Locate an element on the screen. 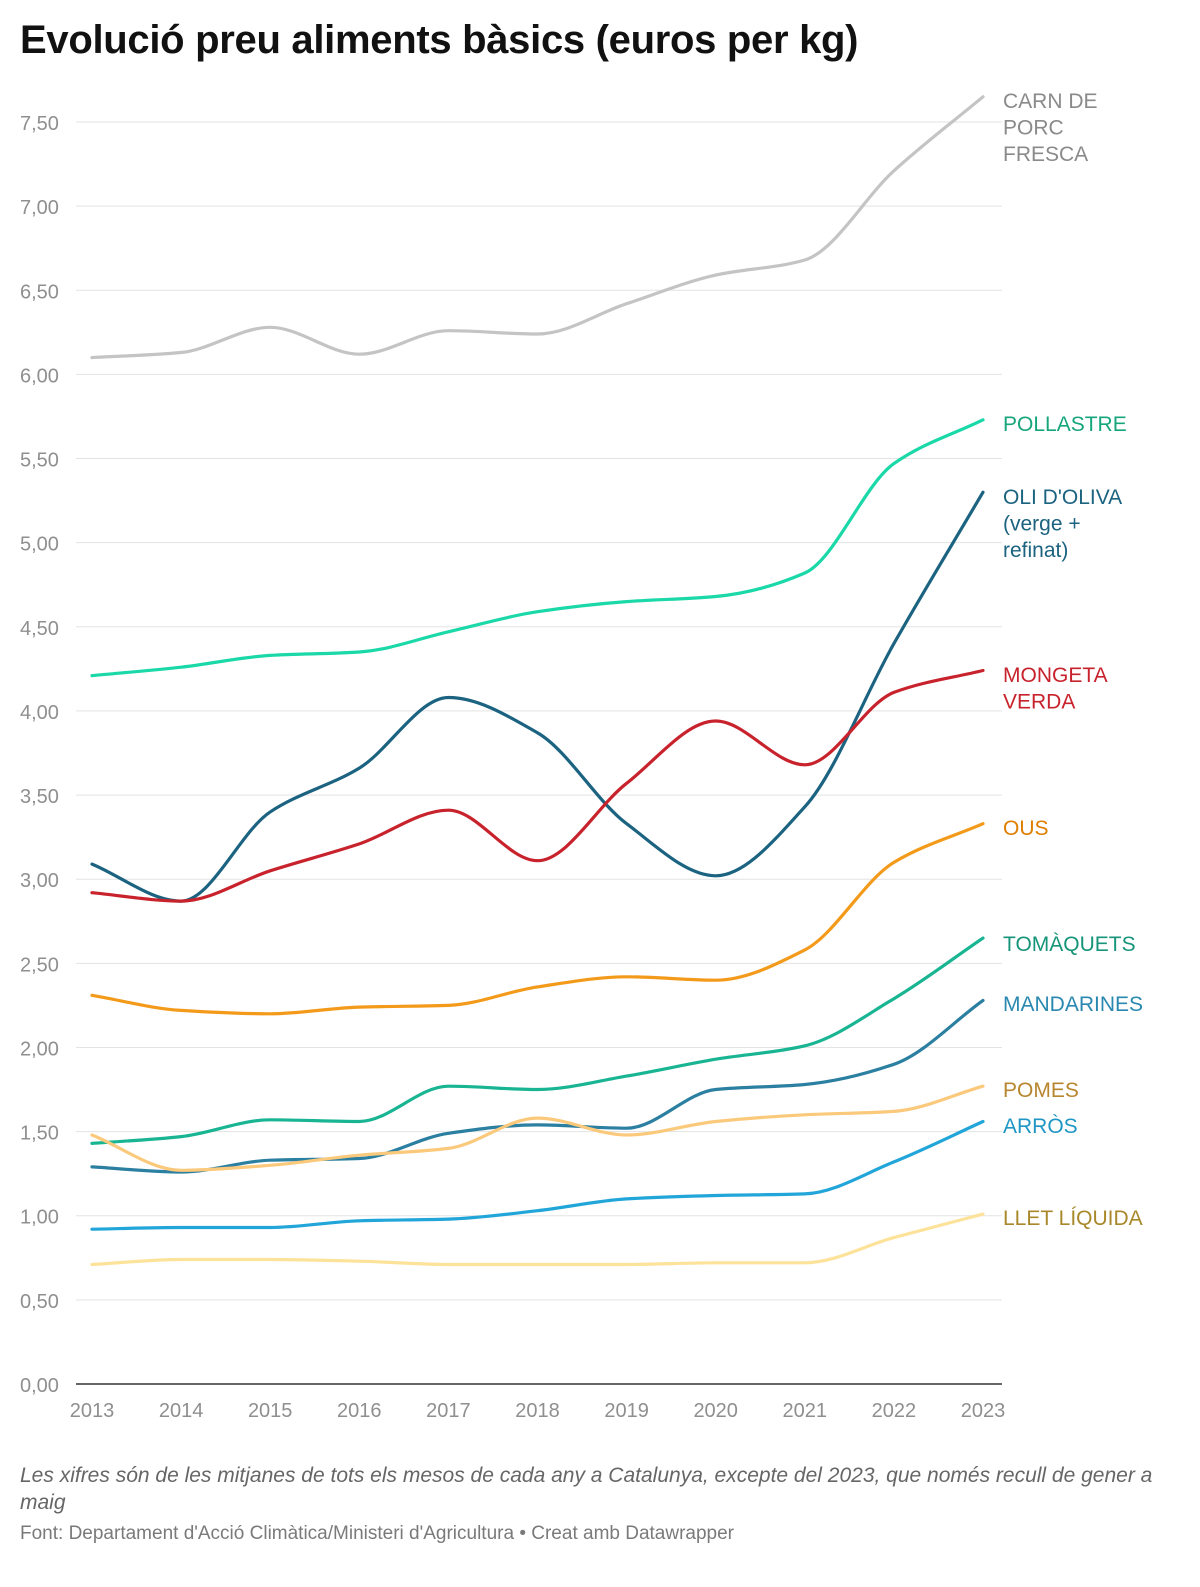 This screenshot has width=1200, height=1587. series-label: POMES is located at coordinates (1041, 1090).